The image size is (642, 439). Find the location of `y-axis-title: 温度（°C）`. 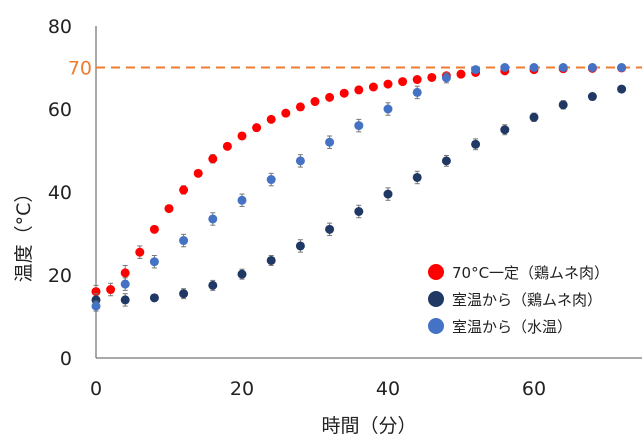

y-axis-title: 温度（°C） is located at coordinates (24, 233).